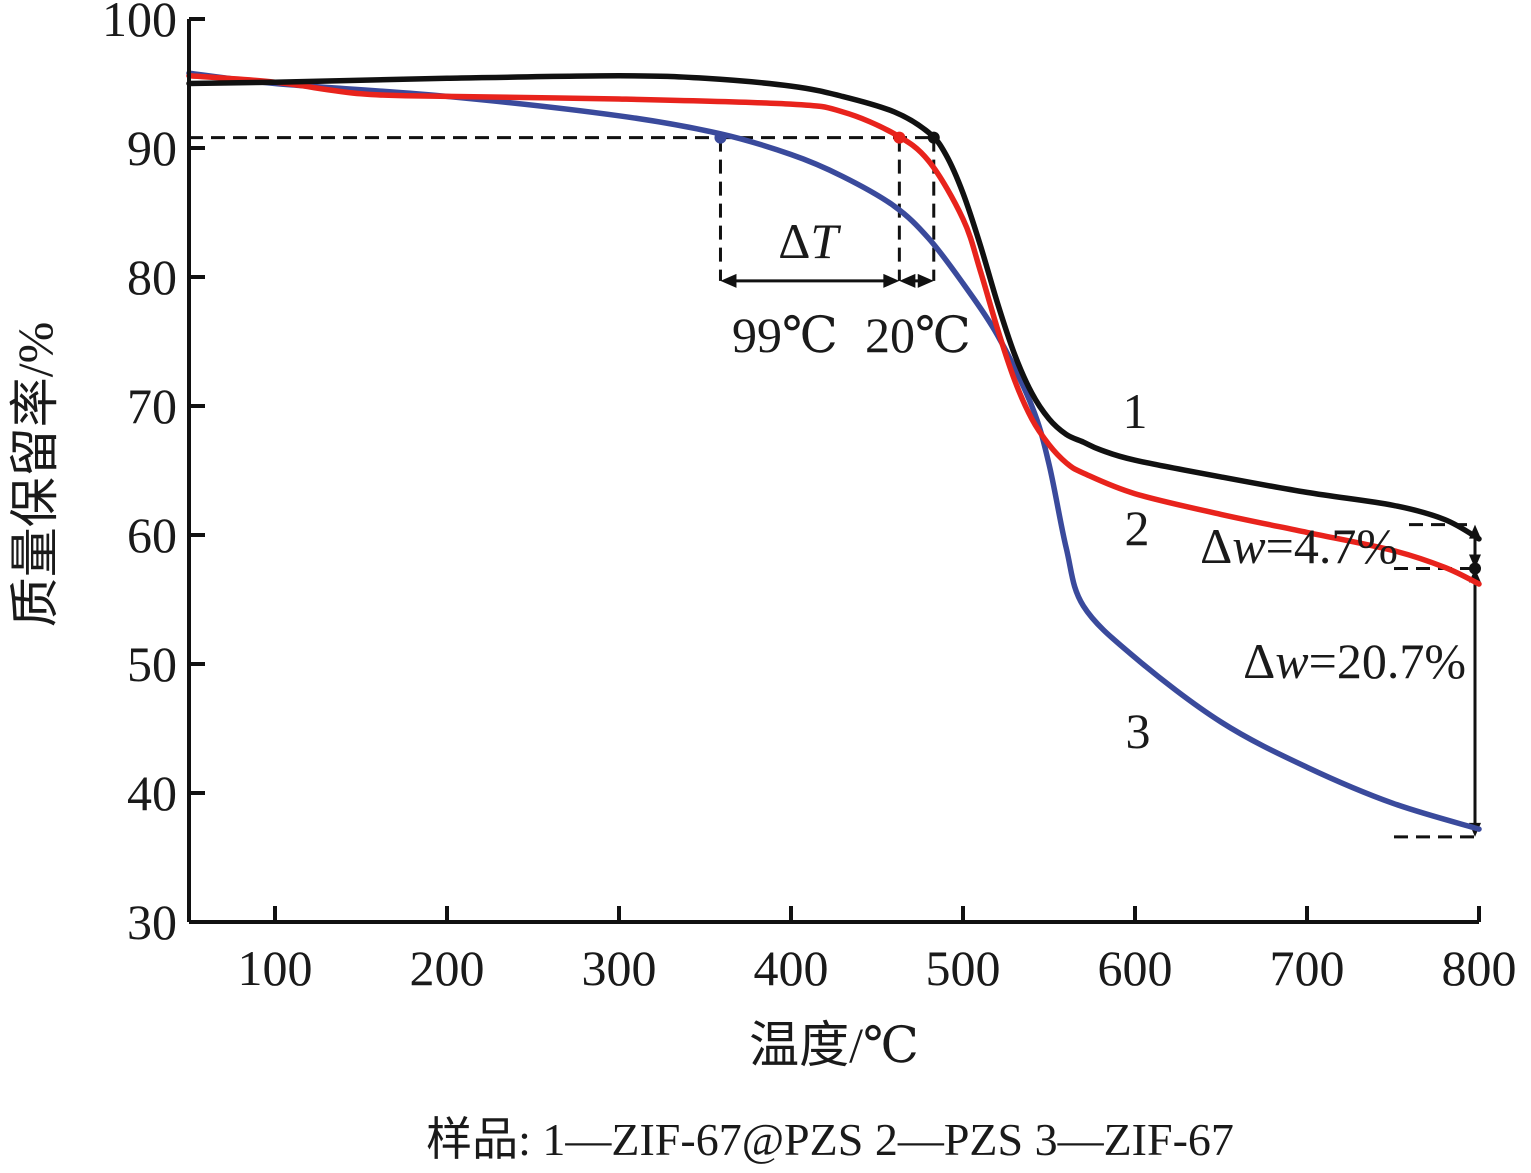  I want to click on series-2-number: 2, so click(1137, 528).